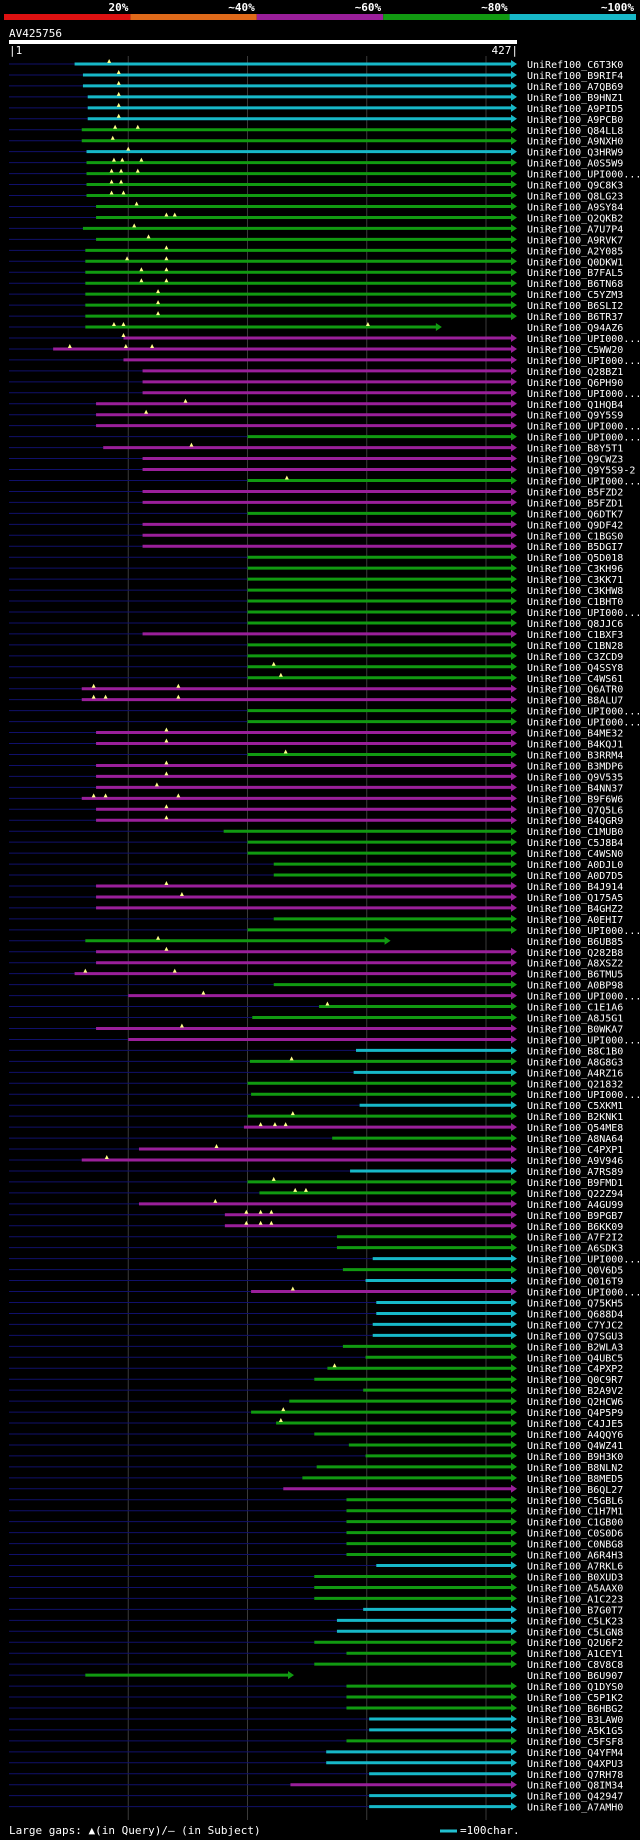 This screenshot has width=640, height=1840. What do you see at coordinates (316, 240) in the screenshot?
I see `hit-row: UniRef100_A9RVK7` at bounding box center [316, 240].